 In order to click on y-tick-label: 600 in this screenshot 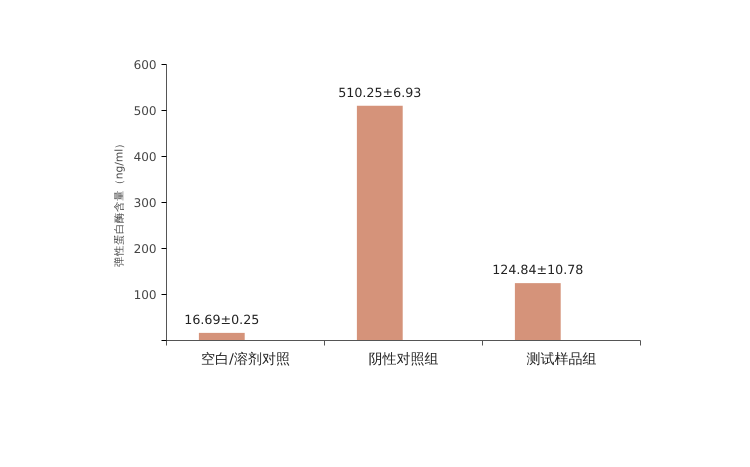, I will do `click(145, 65)`.